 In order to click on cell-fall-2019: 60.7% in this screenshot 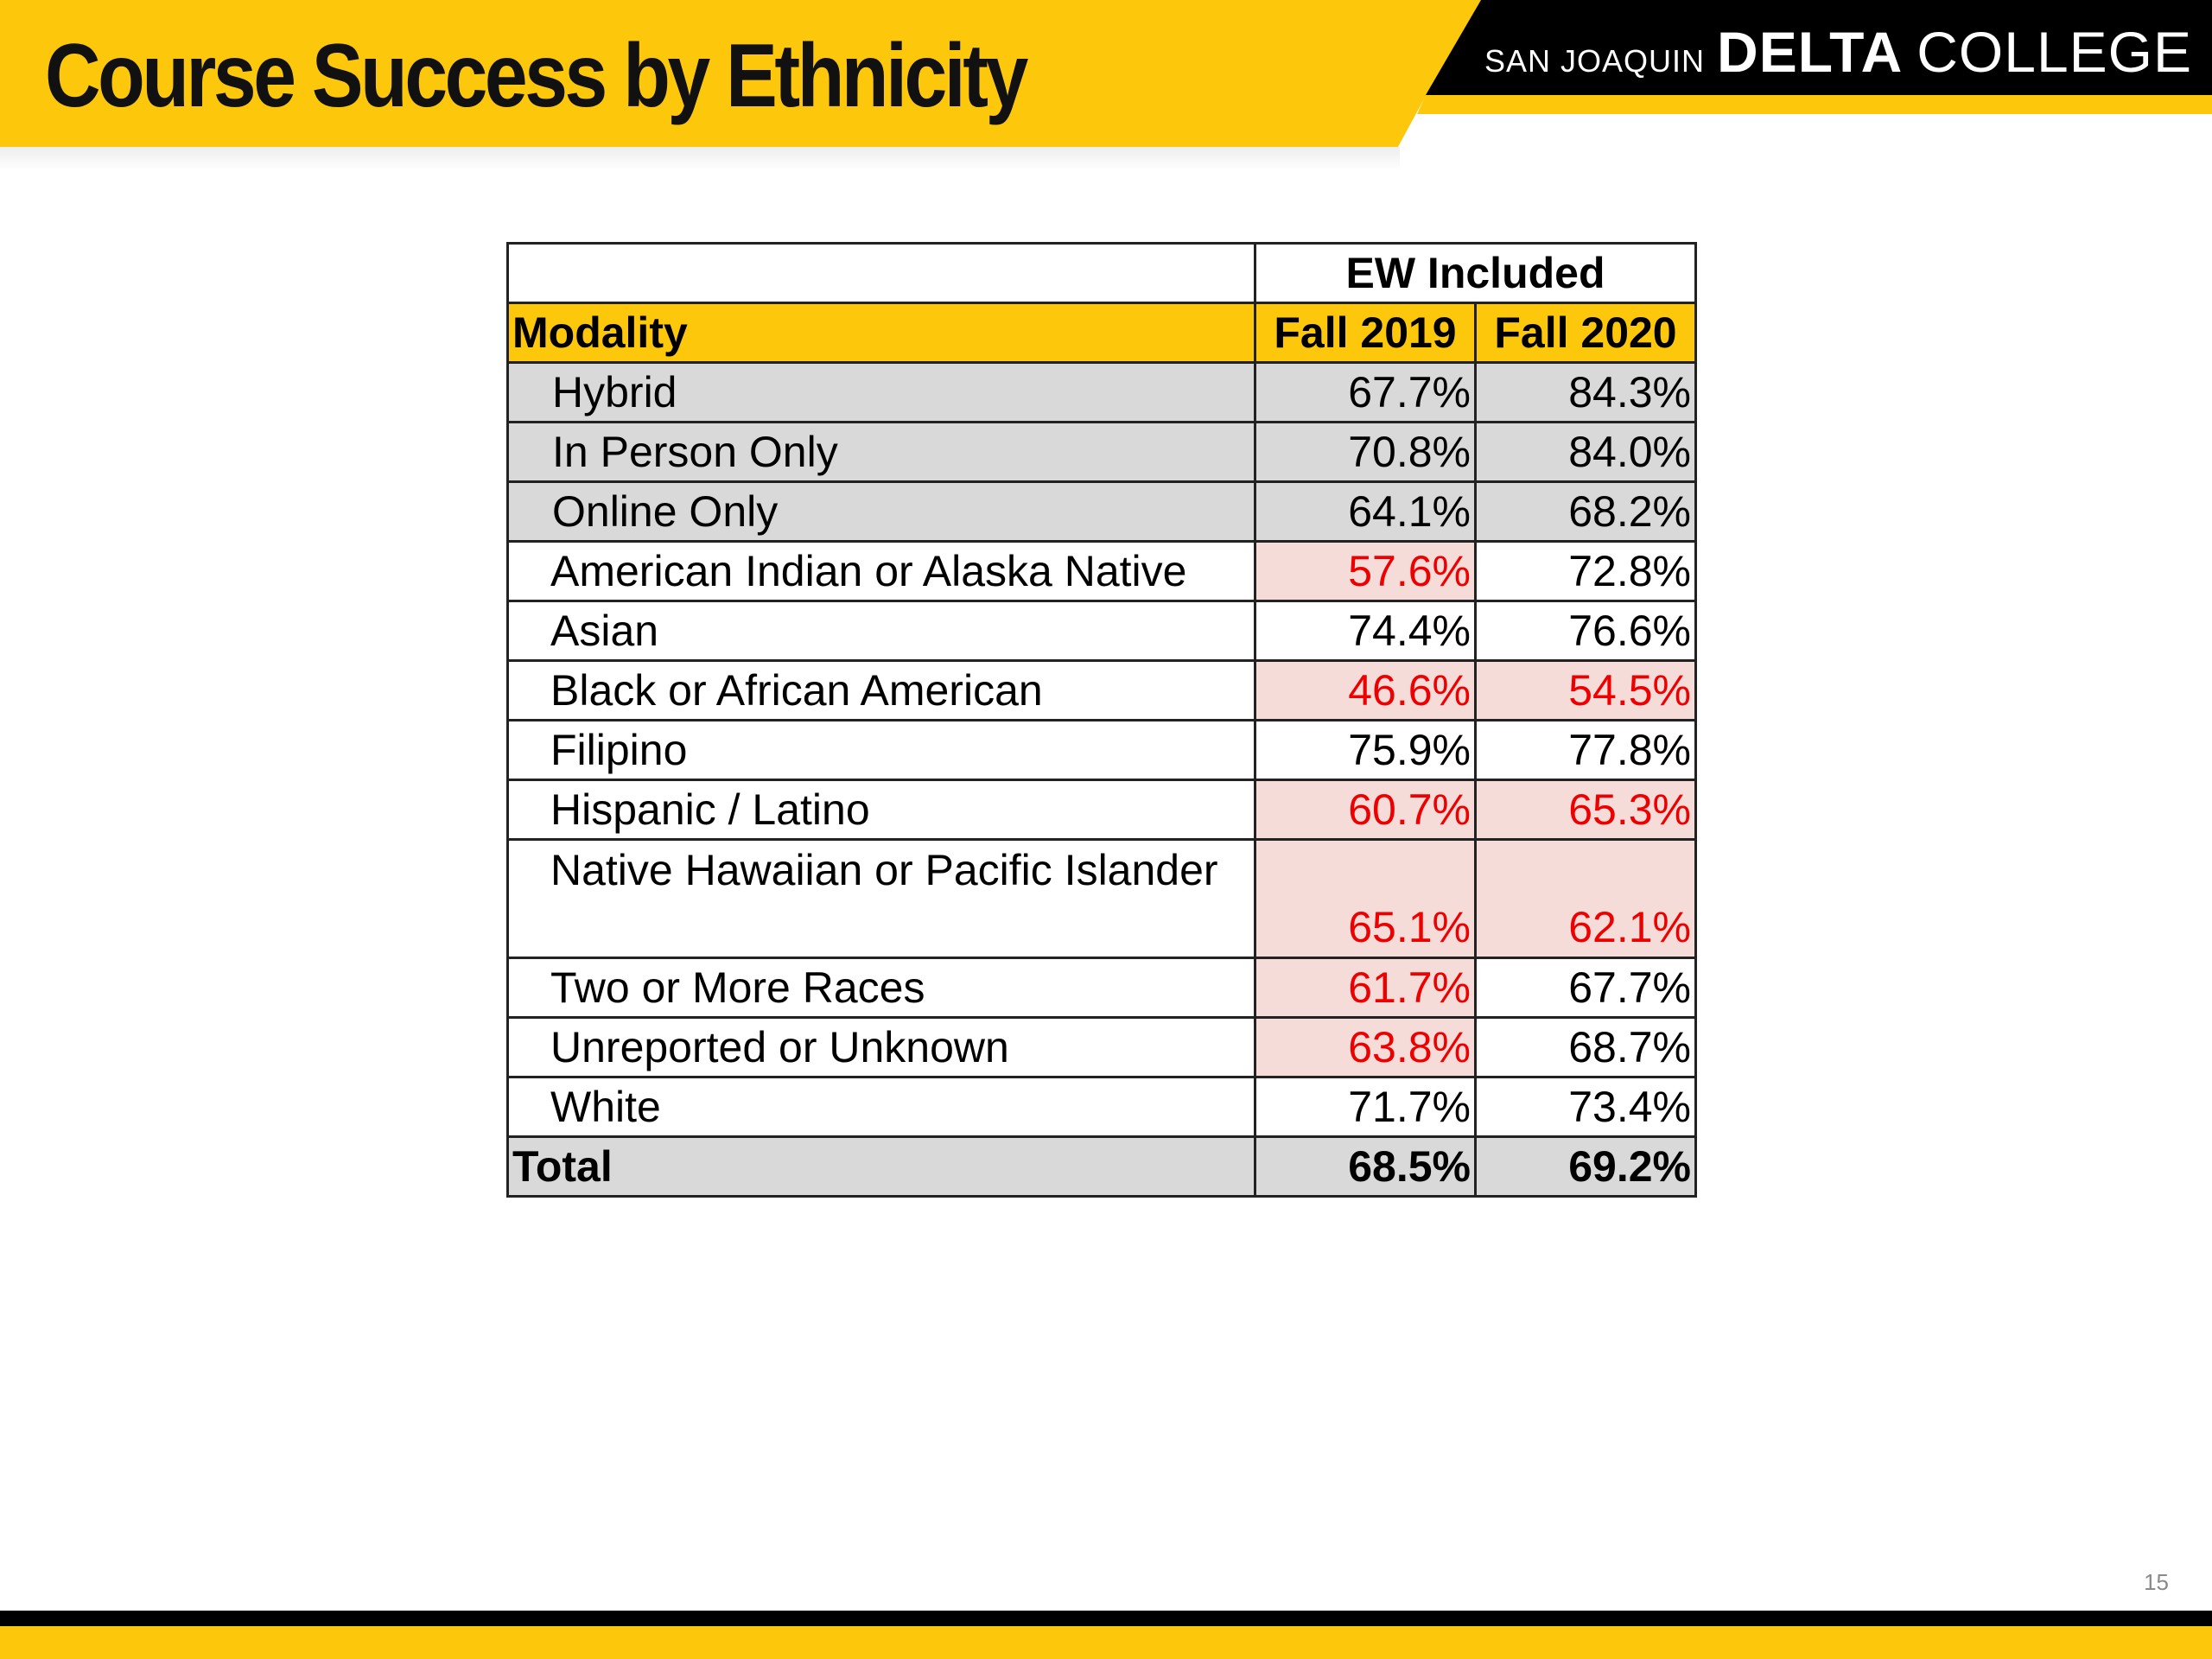, I will do `click(1365, 810)`.